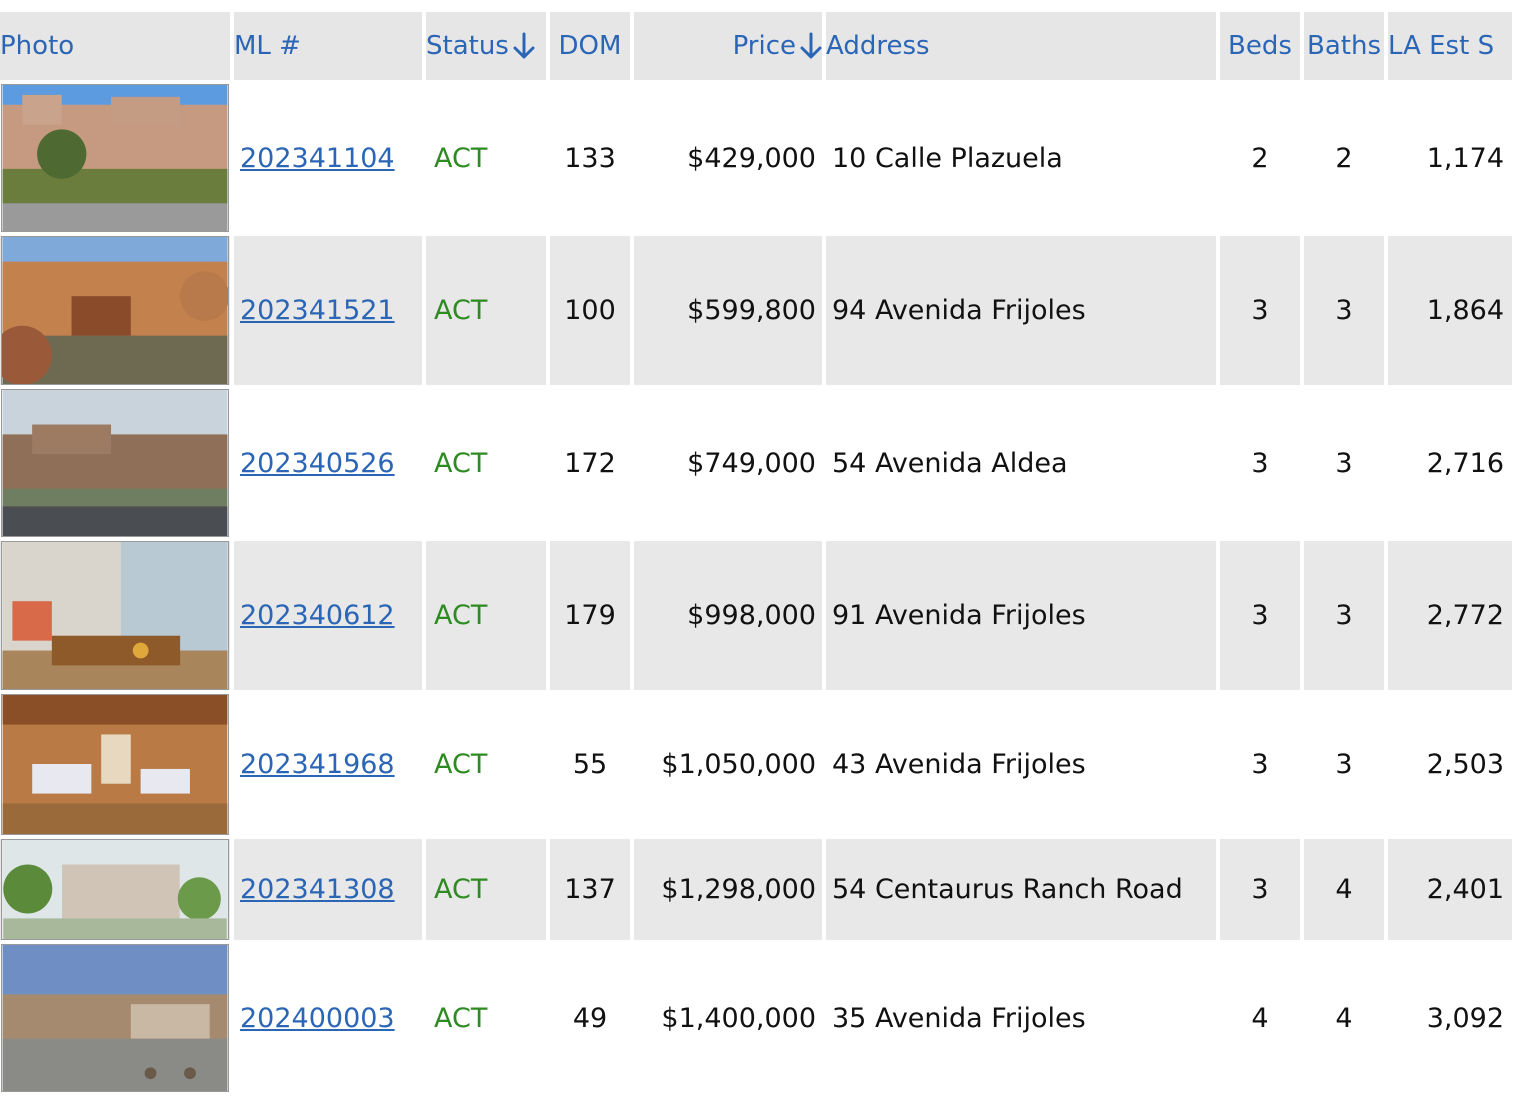  Describe the element at coordinates (759, 4) in the screenshot. I see `top-strip` at that location.